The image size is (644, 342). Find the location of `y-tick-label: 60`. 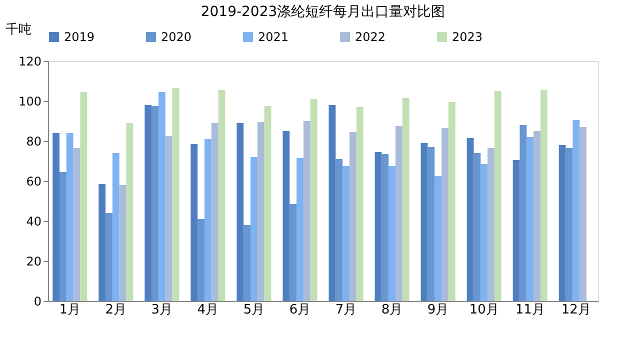

y-tick-label: 60 is located at coordinates (34, 181).